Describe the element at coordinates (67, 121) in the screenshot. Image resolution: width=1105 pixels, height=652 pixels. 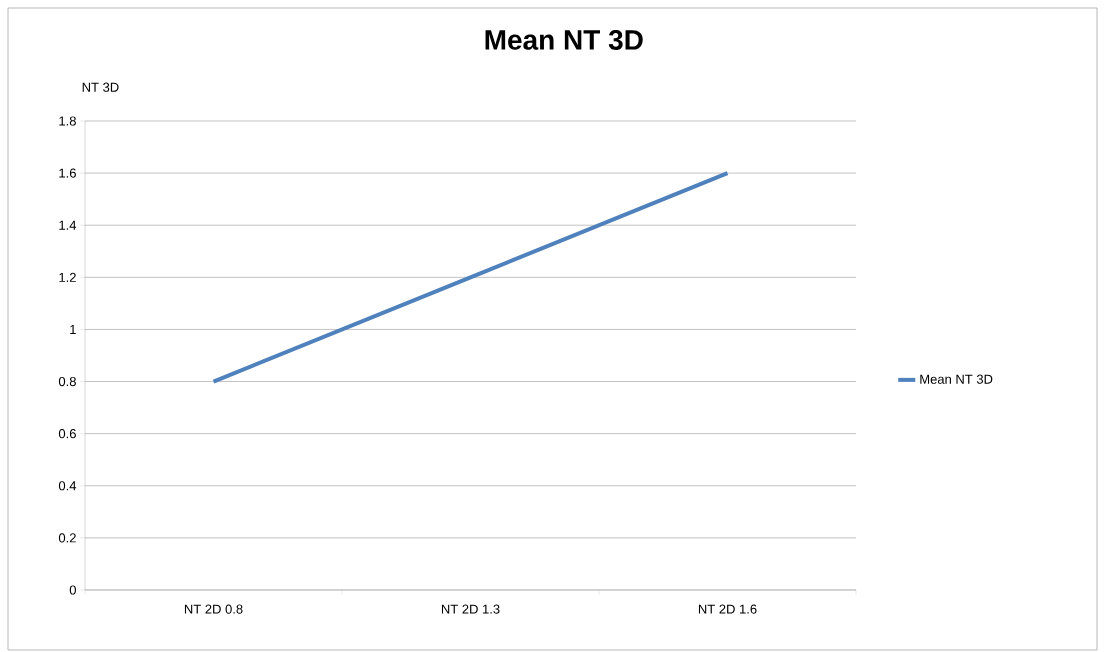
I see `y-tick-label: 1.8` at that location.